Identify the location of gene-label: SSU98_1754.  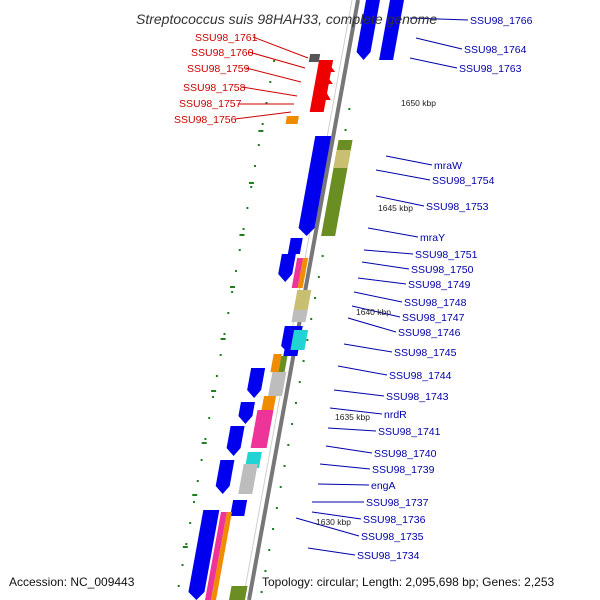
(463, 181).